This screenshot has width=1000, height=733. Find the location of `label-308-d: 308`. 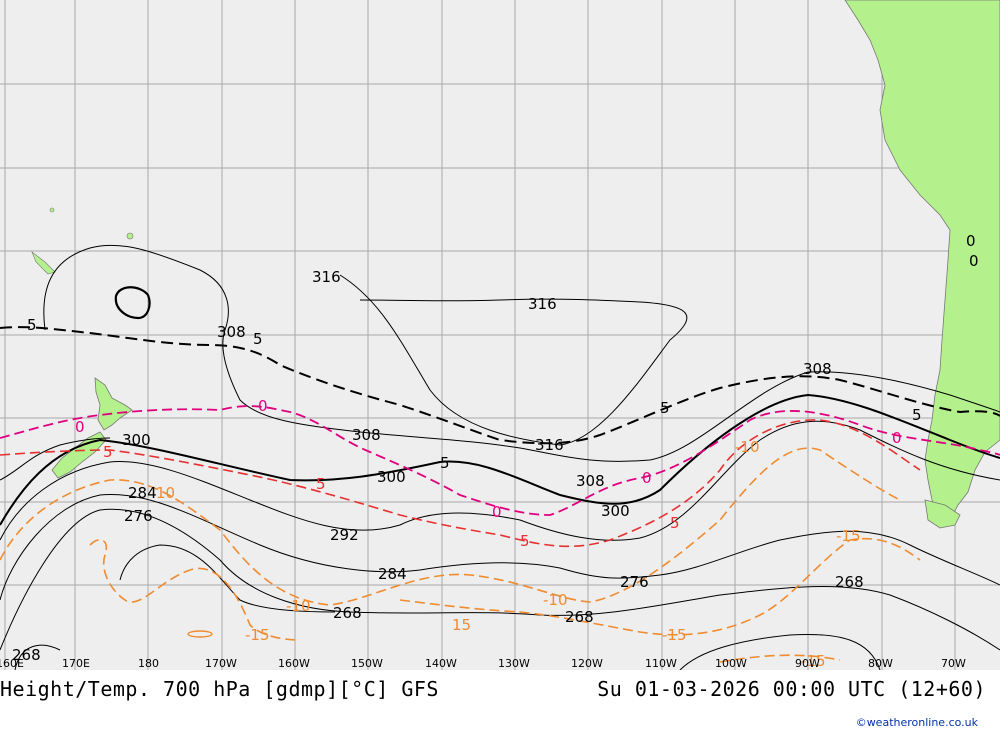

label-308-d: 308 is located at coordinates (817, 369).